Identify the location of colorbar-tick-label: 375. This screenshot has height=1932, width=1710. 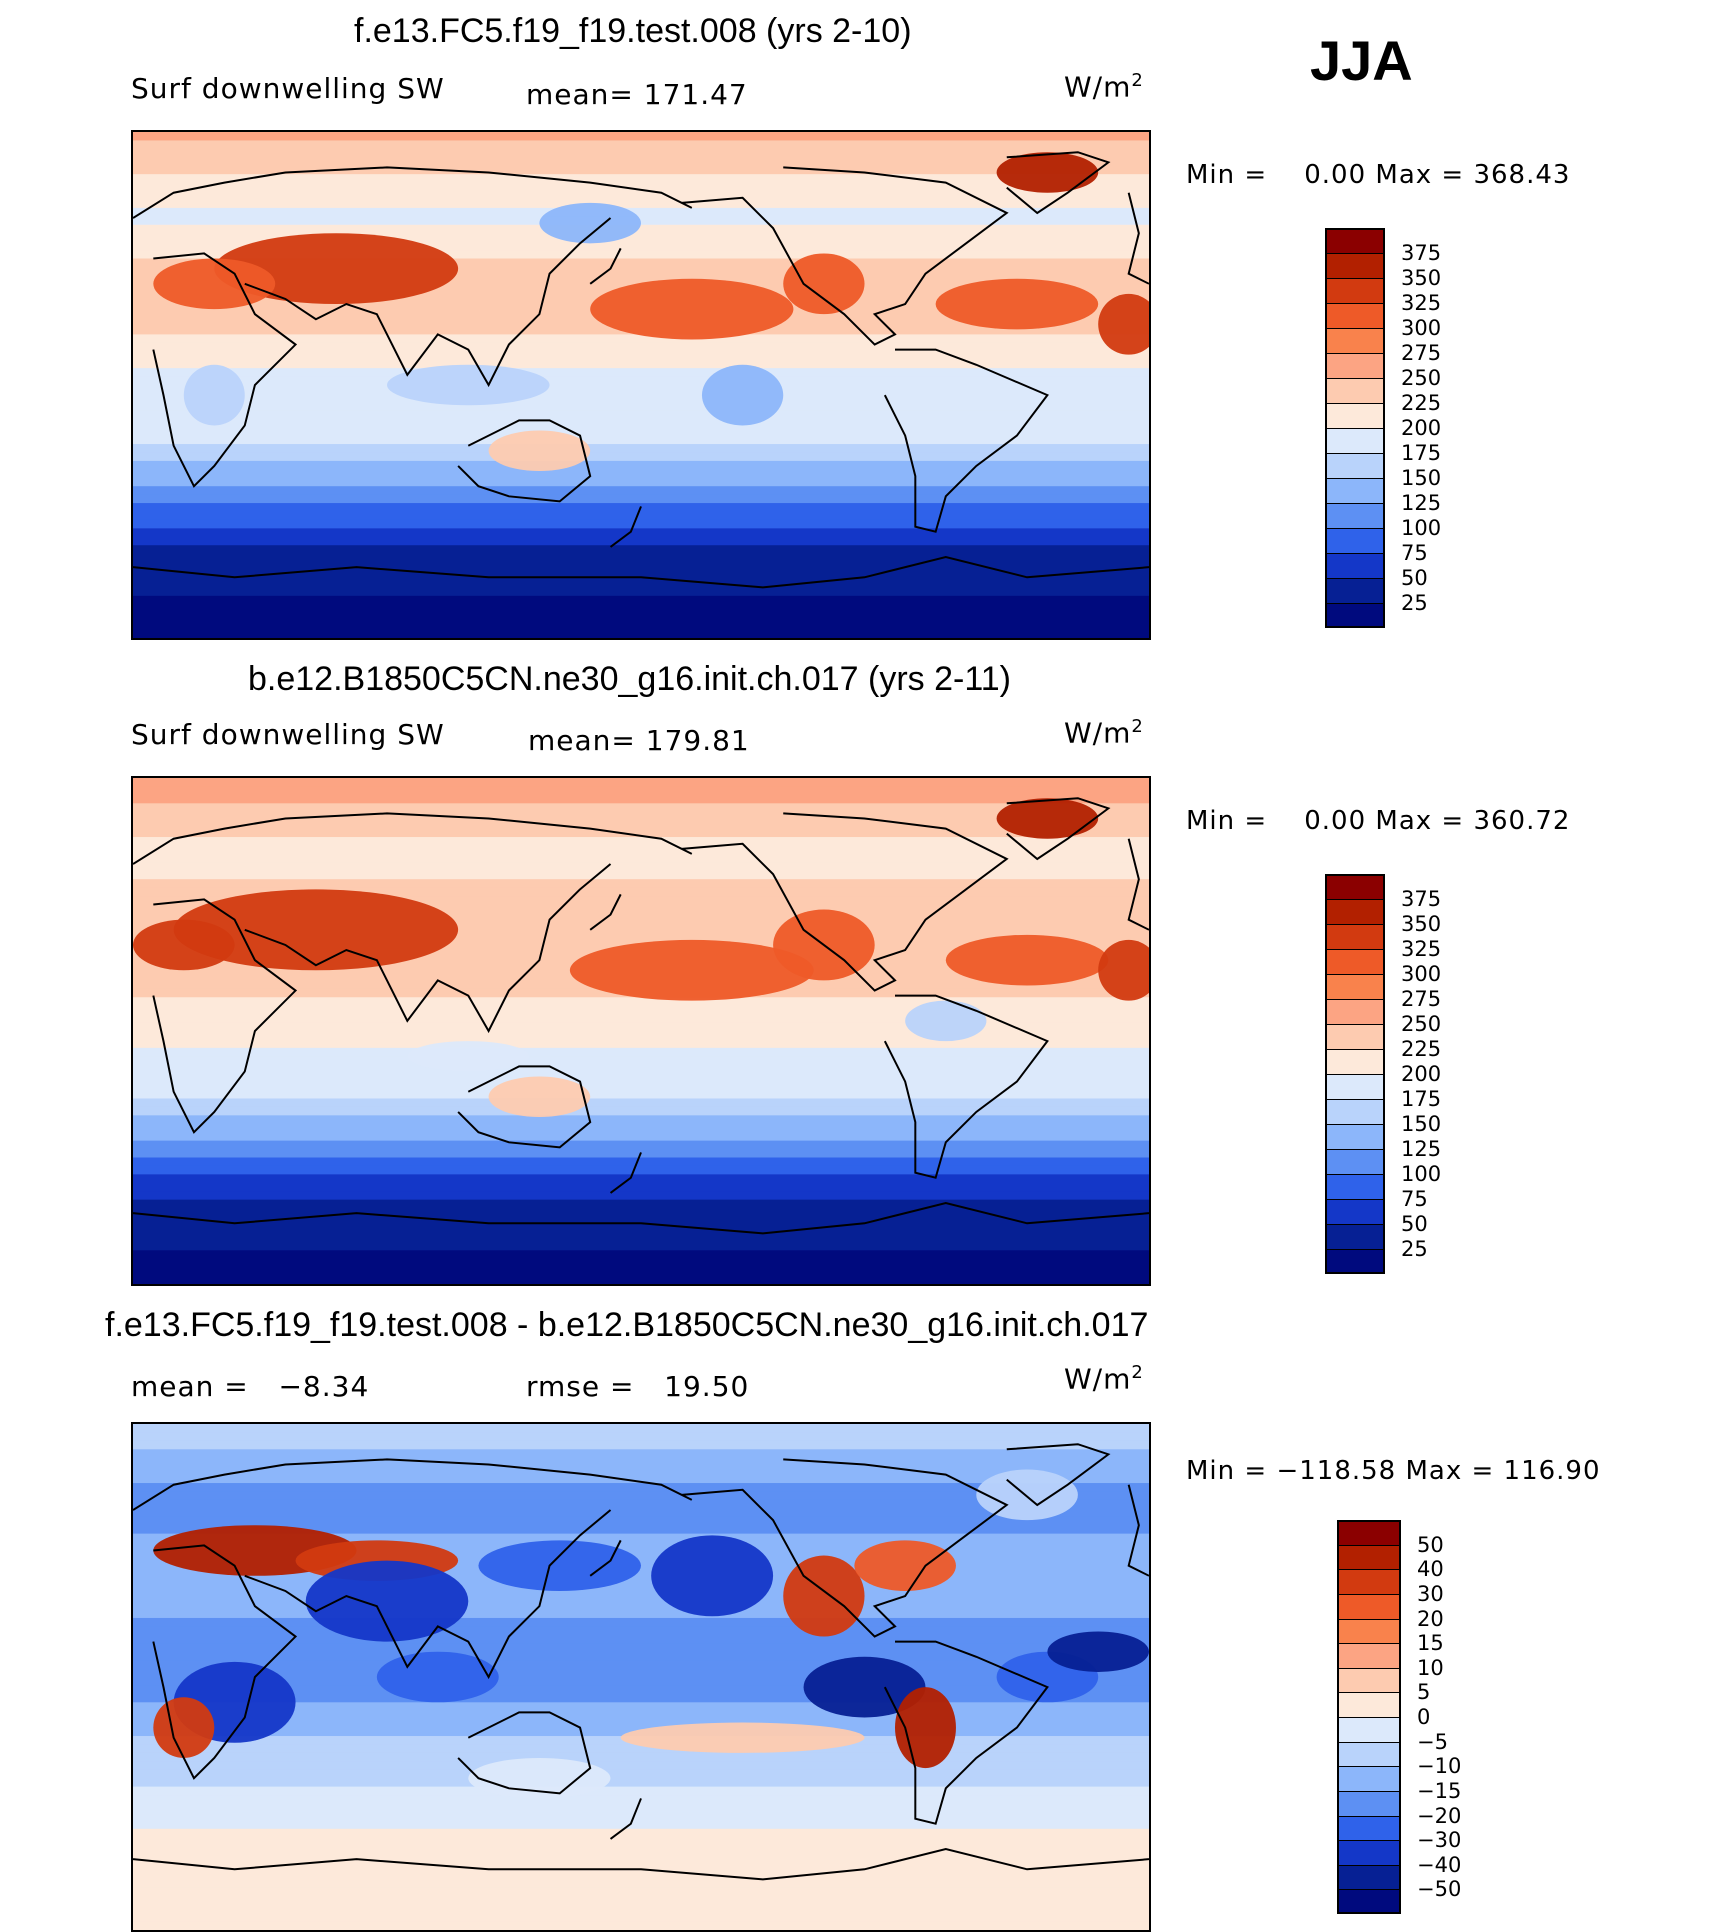
(1421, 899).